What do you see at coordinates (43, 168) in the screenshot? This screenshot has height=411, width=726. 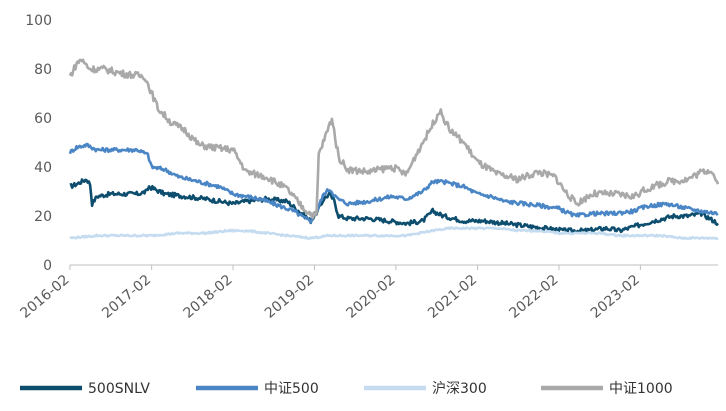 I see `y-tick-label: 40` at bounding box center [43, 168].